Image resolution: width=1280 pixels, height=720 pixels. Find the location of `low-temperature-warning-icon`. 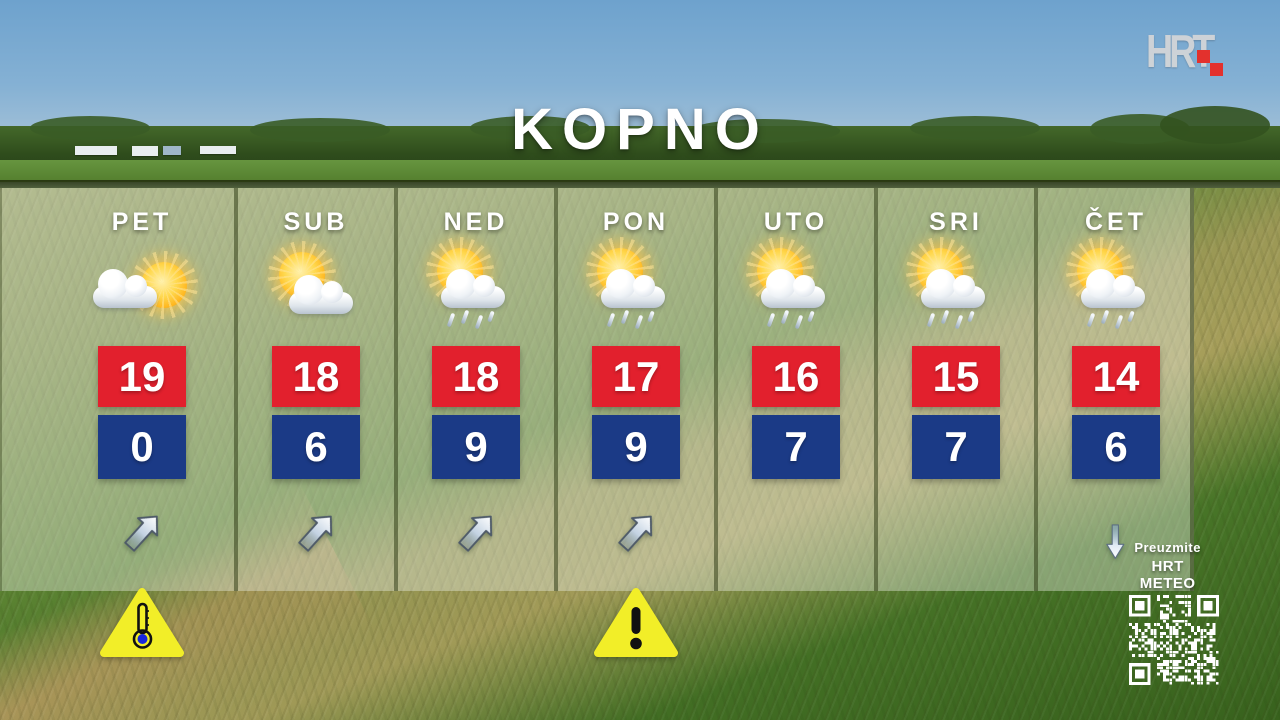

low-temperature-warning-icon is located at coordinates (142, 622).